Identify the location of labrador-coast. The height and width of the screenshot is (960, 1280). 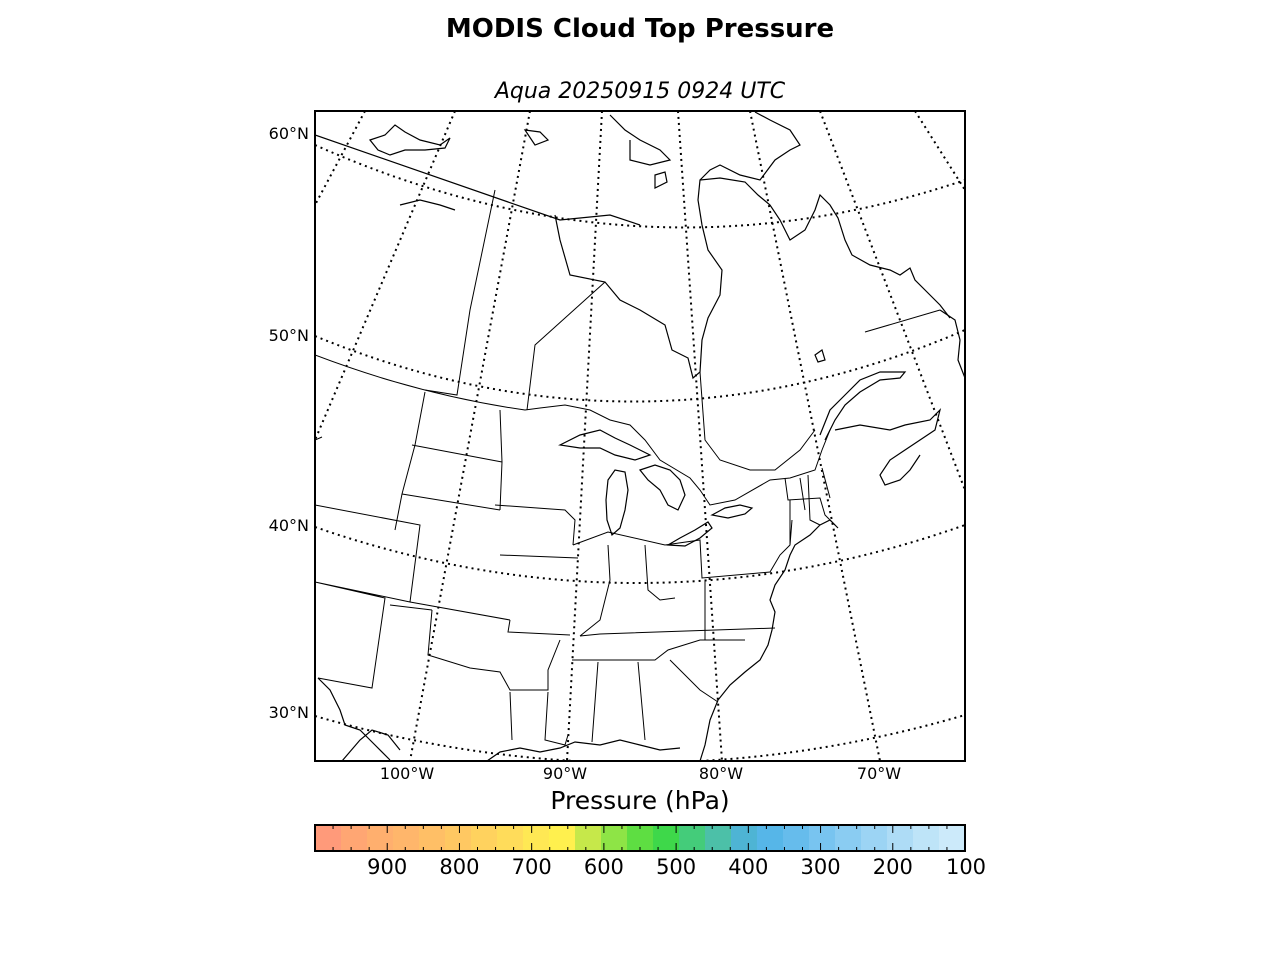
(750, 146).